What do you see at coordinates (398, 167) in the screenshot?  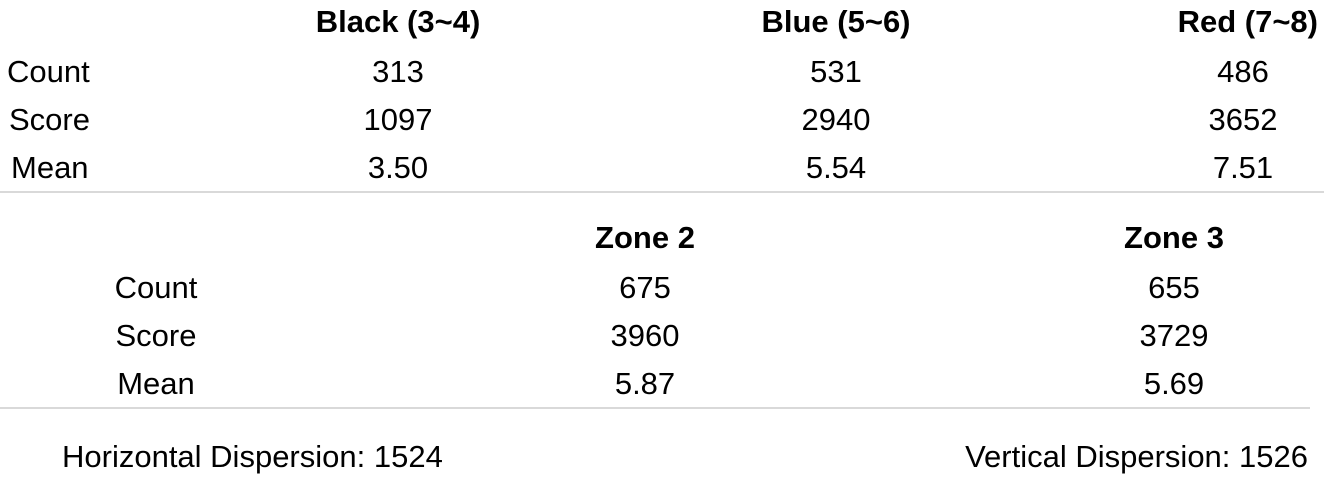 I see `cell-black-mean: 3.50` at bounding box center [398, 167].